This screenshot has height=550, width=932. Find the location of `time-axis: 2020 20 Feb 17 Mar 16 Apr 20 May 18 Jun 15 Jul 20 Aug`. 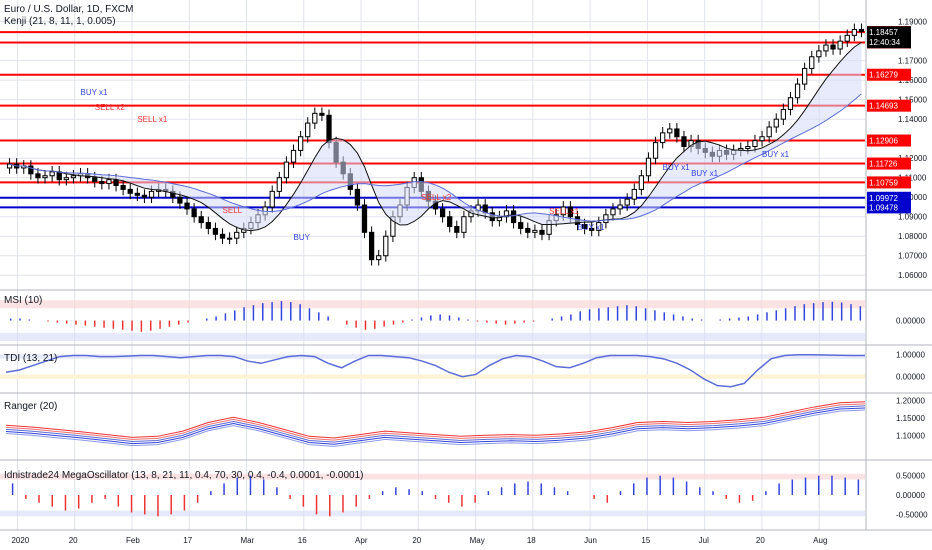

time-axis: 2020 20 Feb 17 Mar 16 Apr 20 May 18 Jun 15 Jul 20 Aug is located at coordinates (419, 540).